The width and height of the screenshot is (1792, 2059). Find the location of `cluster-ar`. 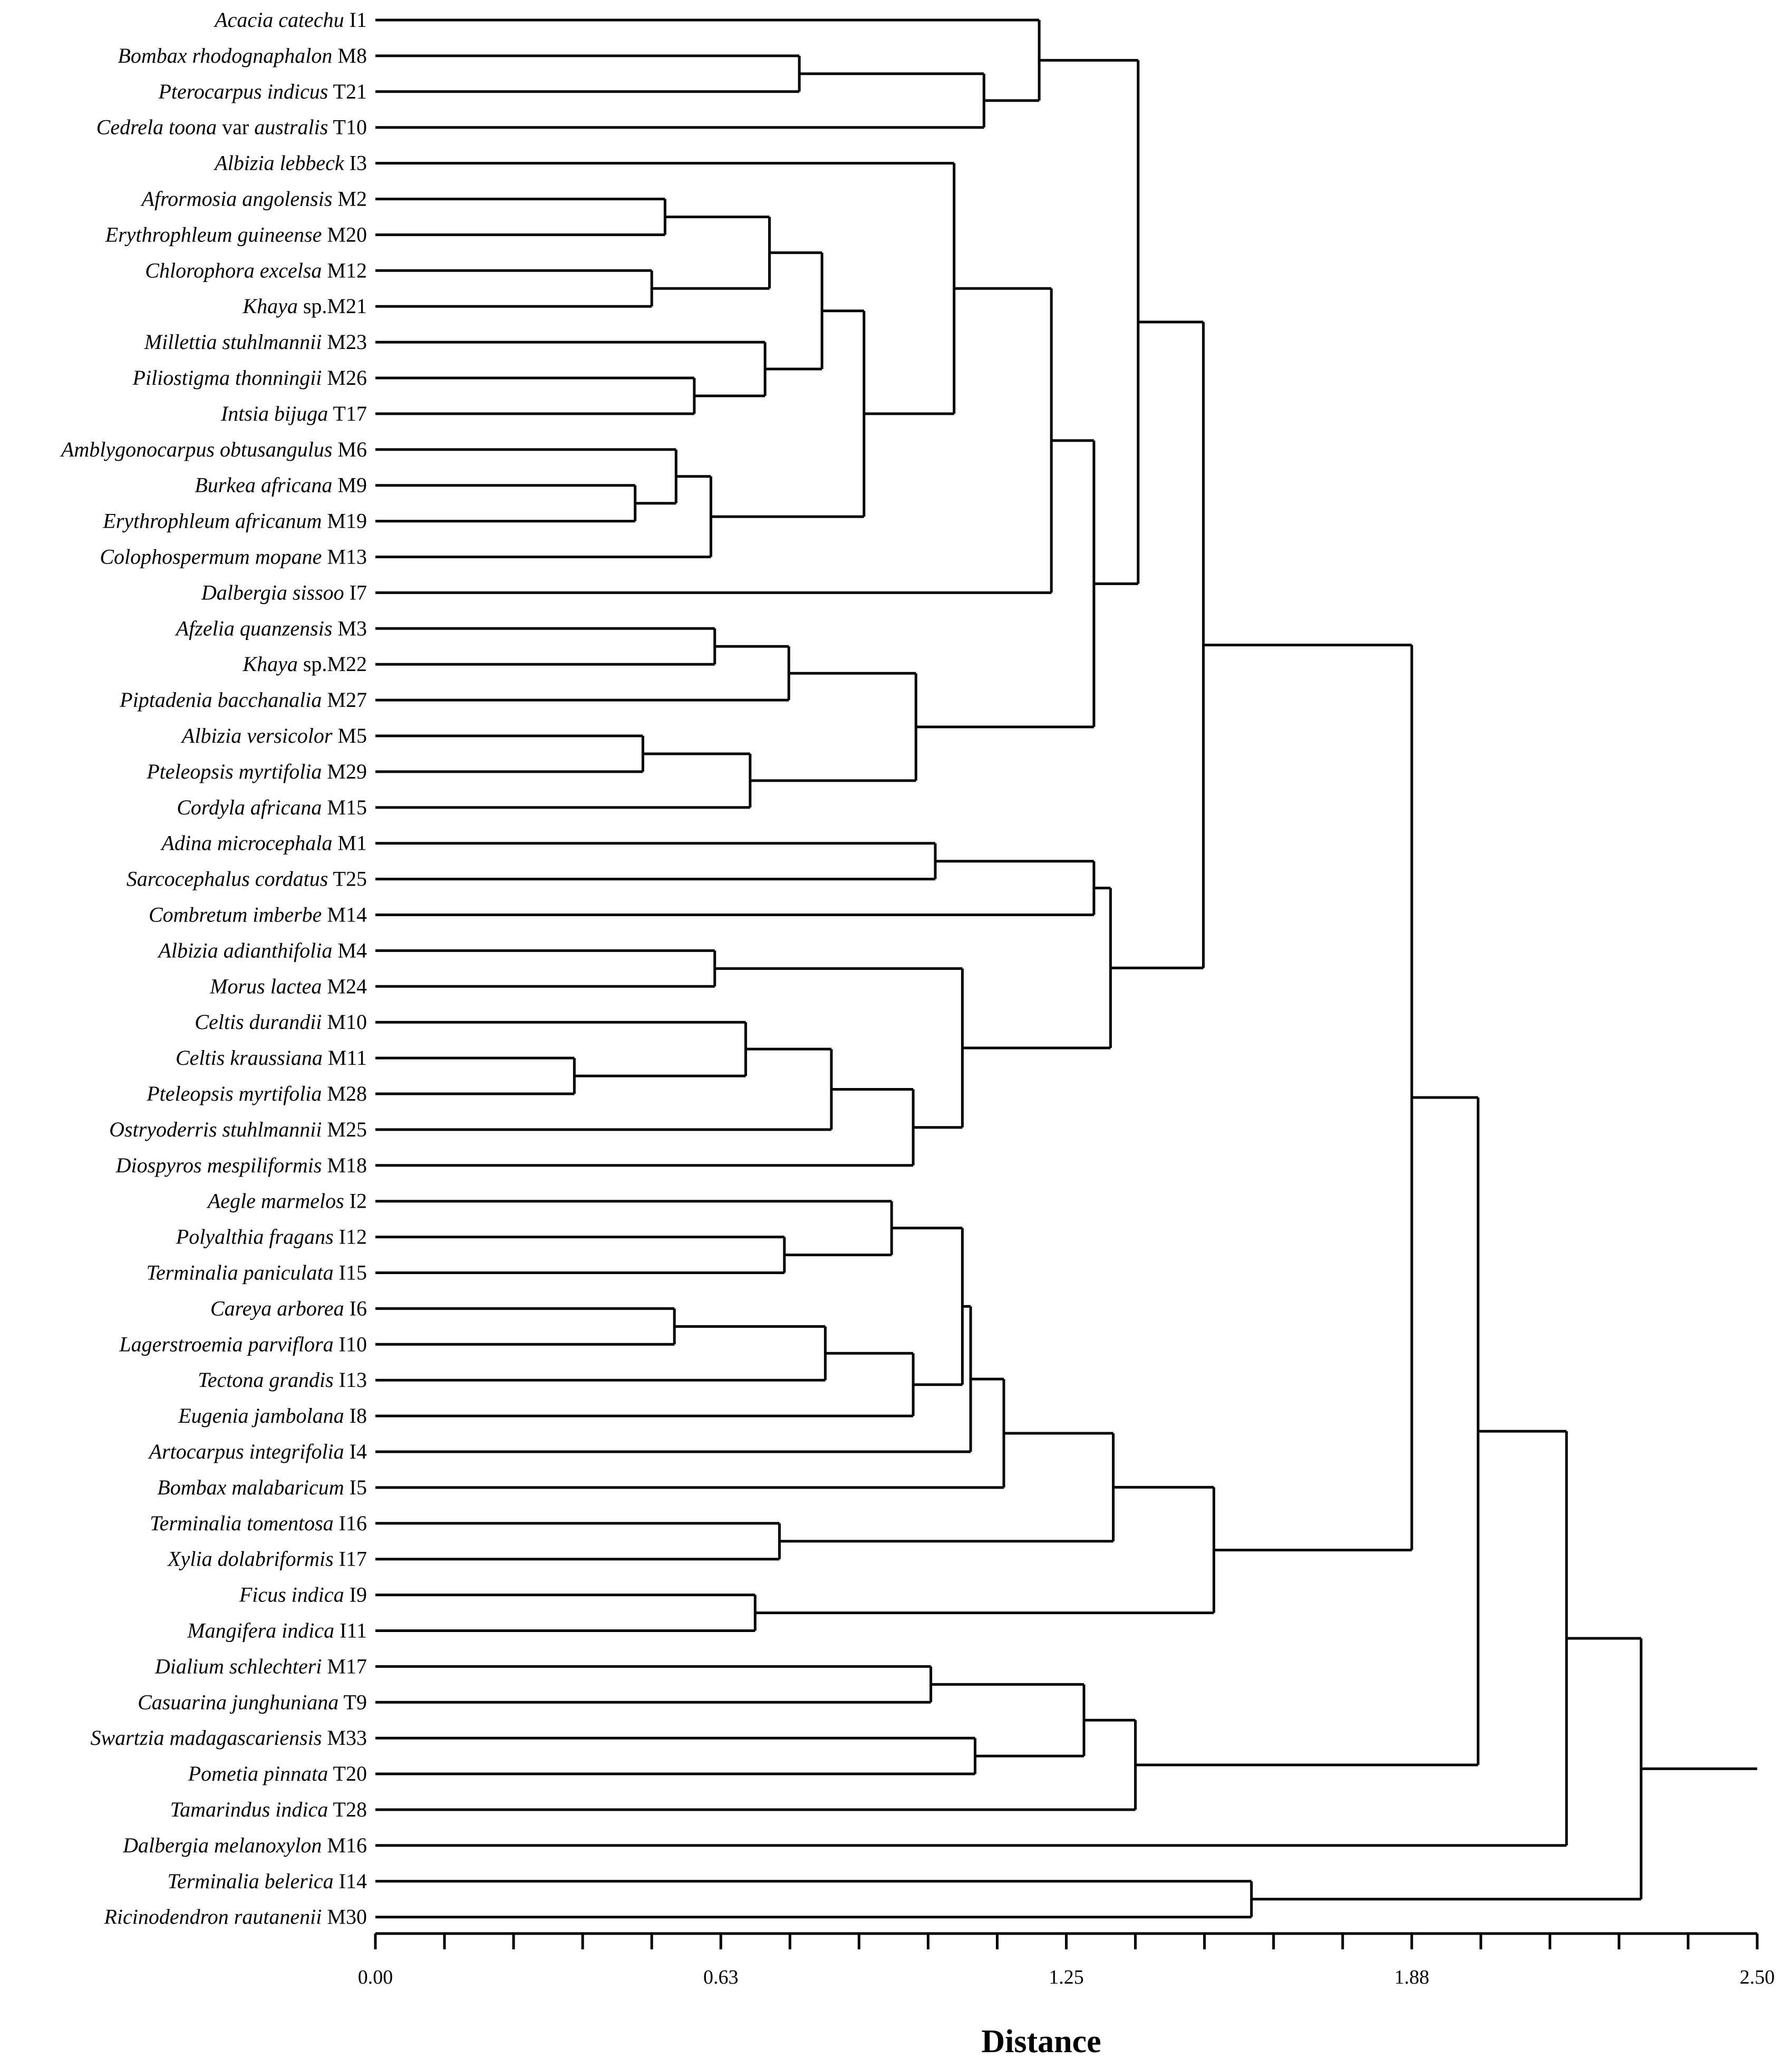

cluster-ar is located at coordinates (985, 1550).